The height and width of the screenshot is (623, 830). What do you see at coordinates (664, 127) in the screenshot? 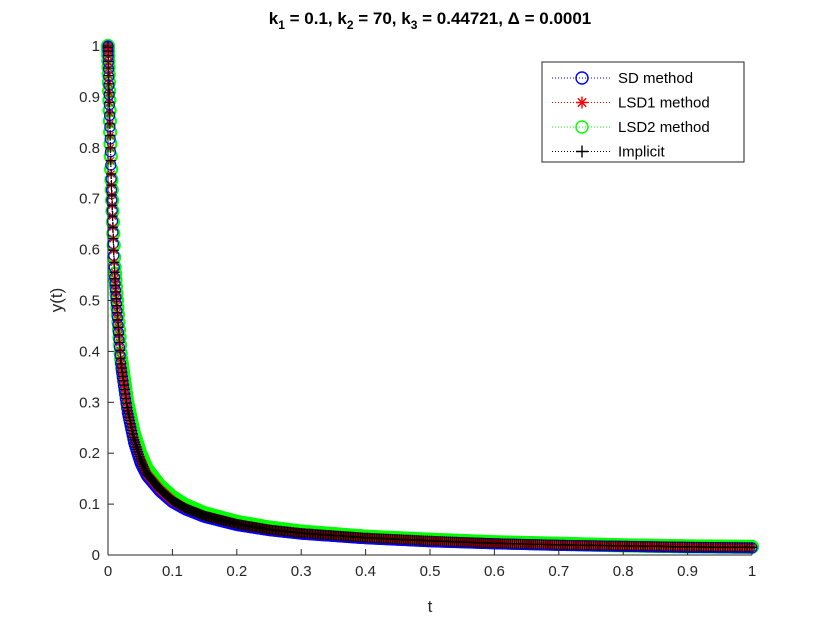
I see `legend-entry-lsd2-method-label: LSD2 method` at bounding box center [664, 127].